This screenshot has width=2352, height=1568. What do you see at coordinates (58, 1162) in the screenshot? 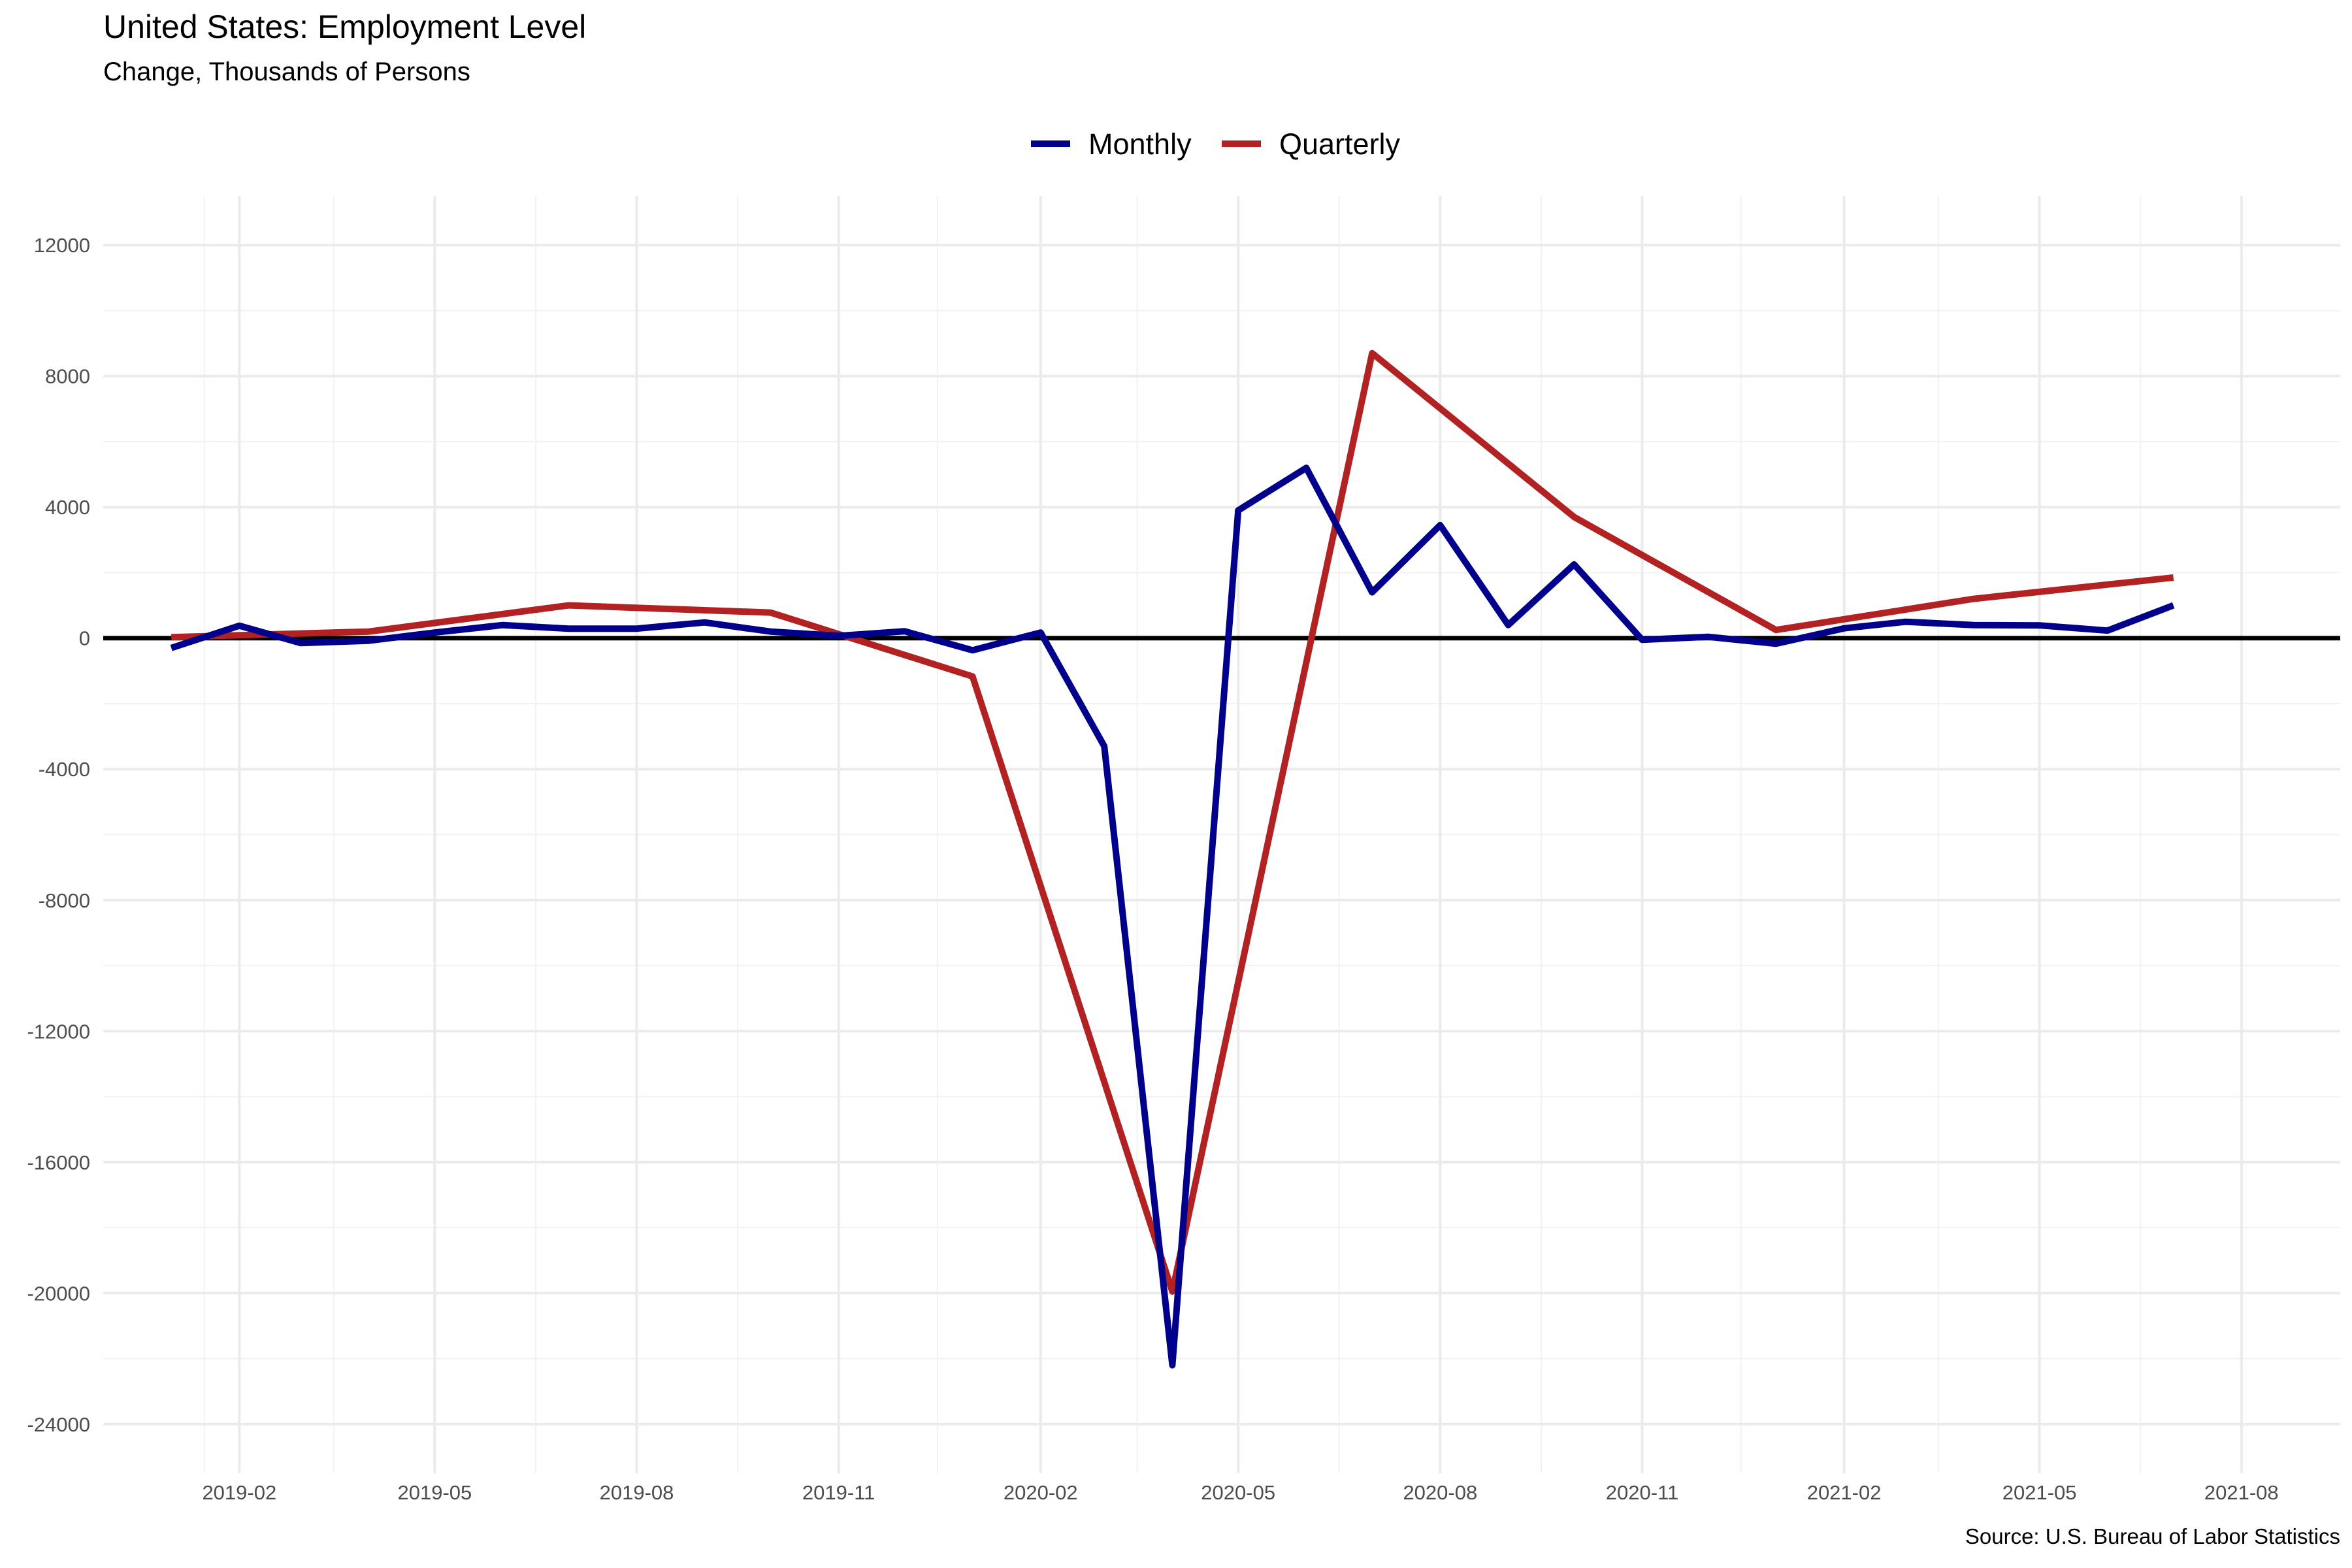
I see `y-tick-label: -16000` at bounding box center [58, 1162].